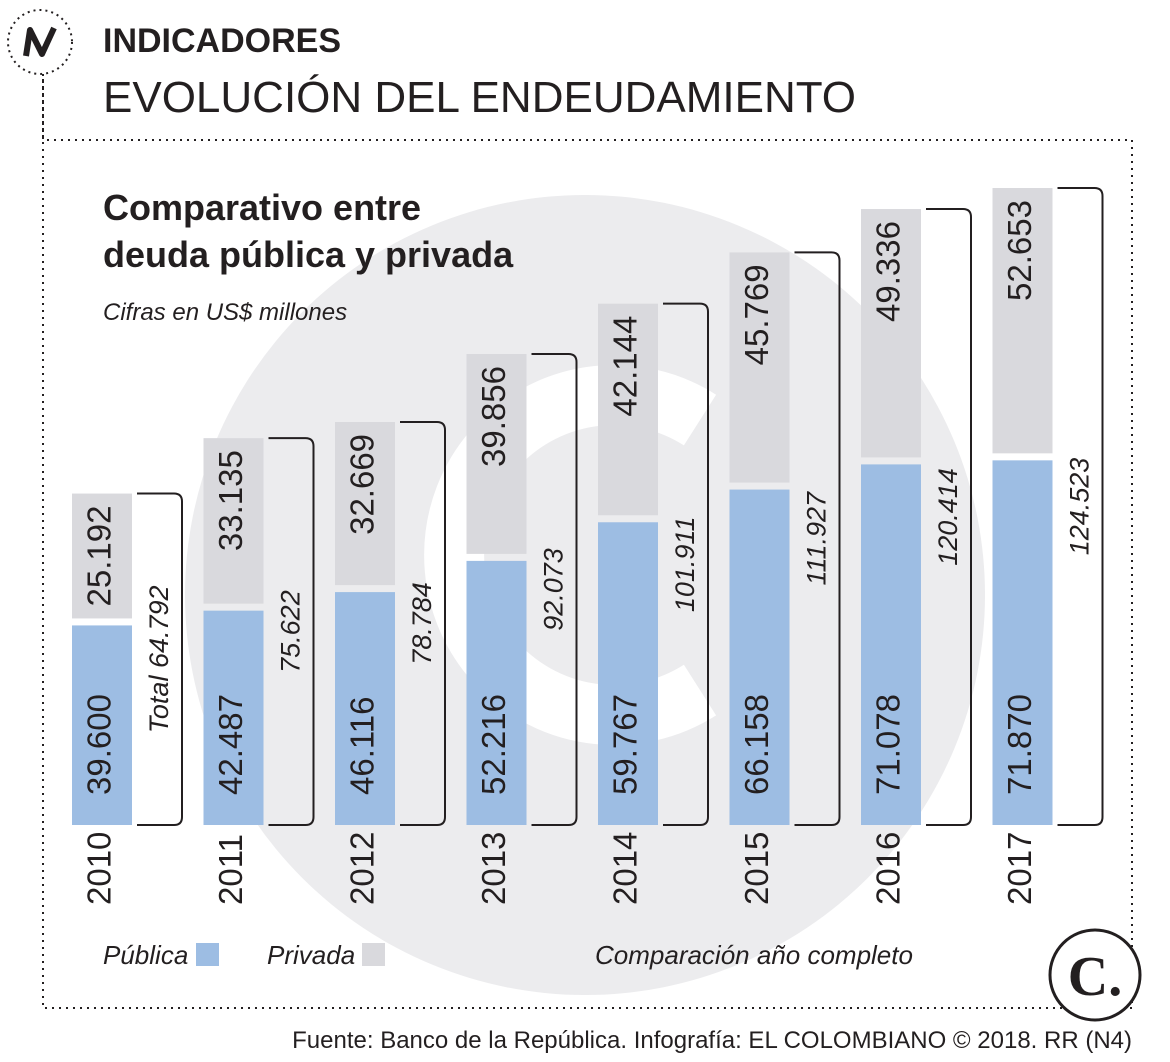 This screenshot has width=1170, height=1062. I want to click on value-label: 42.144, so click(625, 366).